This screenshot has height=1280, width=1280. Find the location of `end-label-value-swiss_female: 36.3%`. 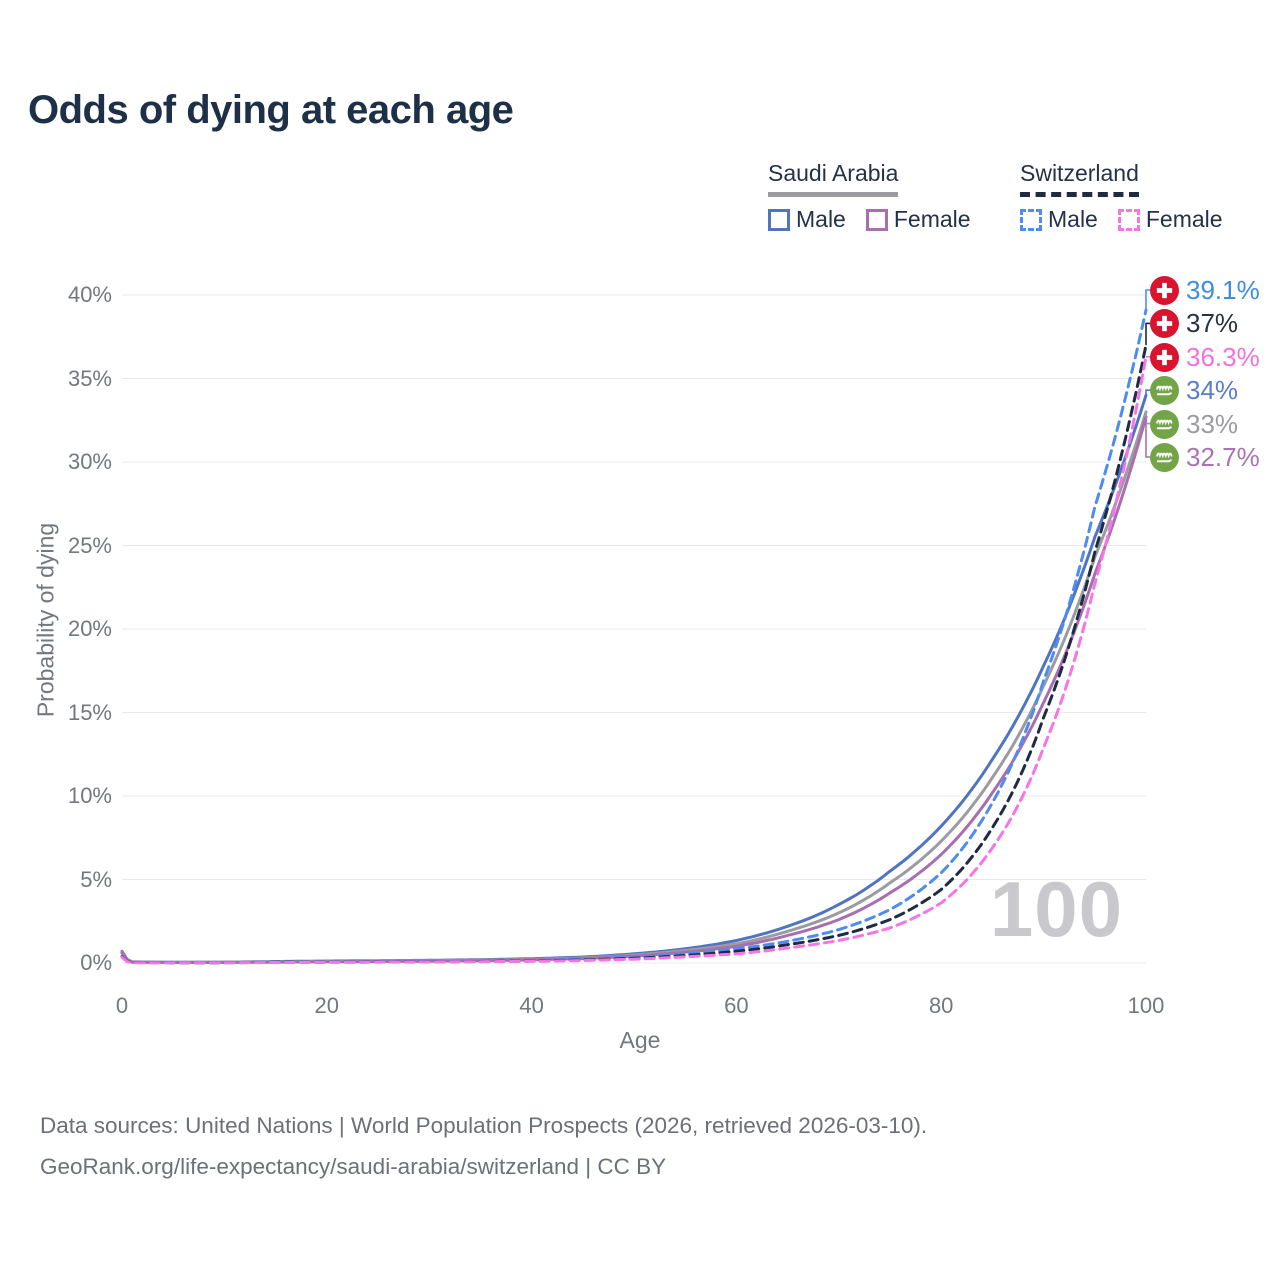

end-label-value-swiss_female: 36.3% is located at coordinates (1223, 356).